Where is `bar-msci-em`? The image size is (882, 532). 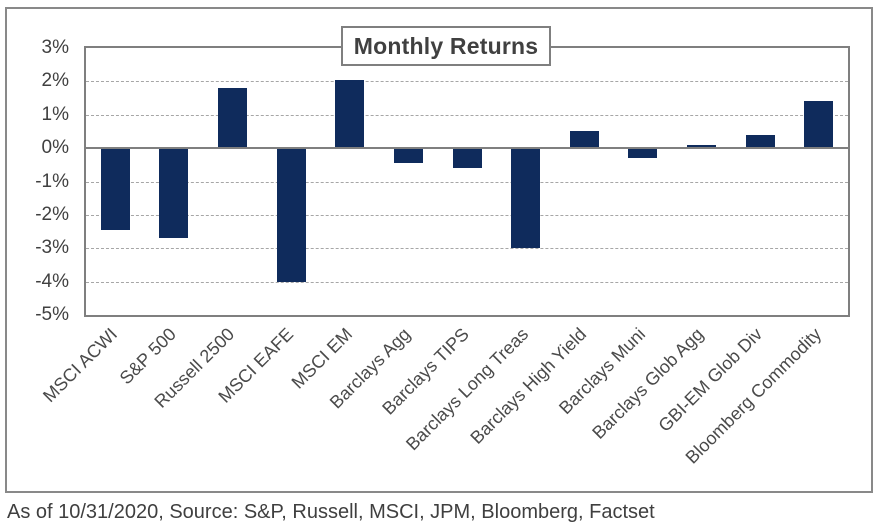 bar-msci-em is located at coordinates (350, 114).